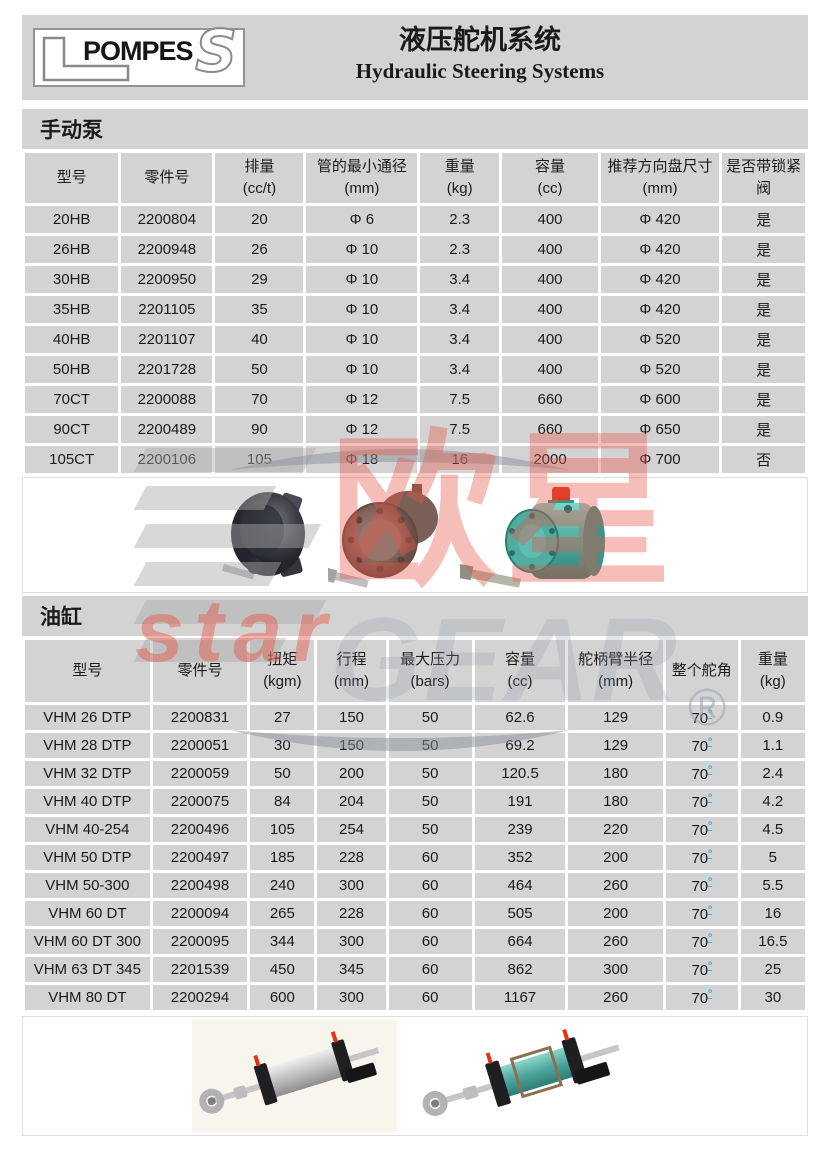  I want to click on table-cell: 2200948, so click(167, 249).